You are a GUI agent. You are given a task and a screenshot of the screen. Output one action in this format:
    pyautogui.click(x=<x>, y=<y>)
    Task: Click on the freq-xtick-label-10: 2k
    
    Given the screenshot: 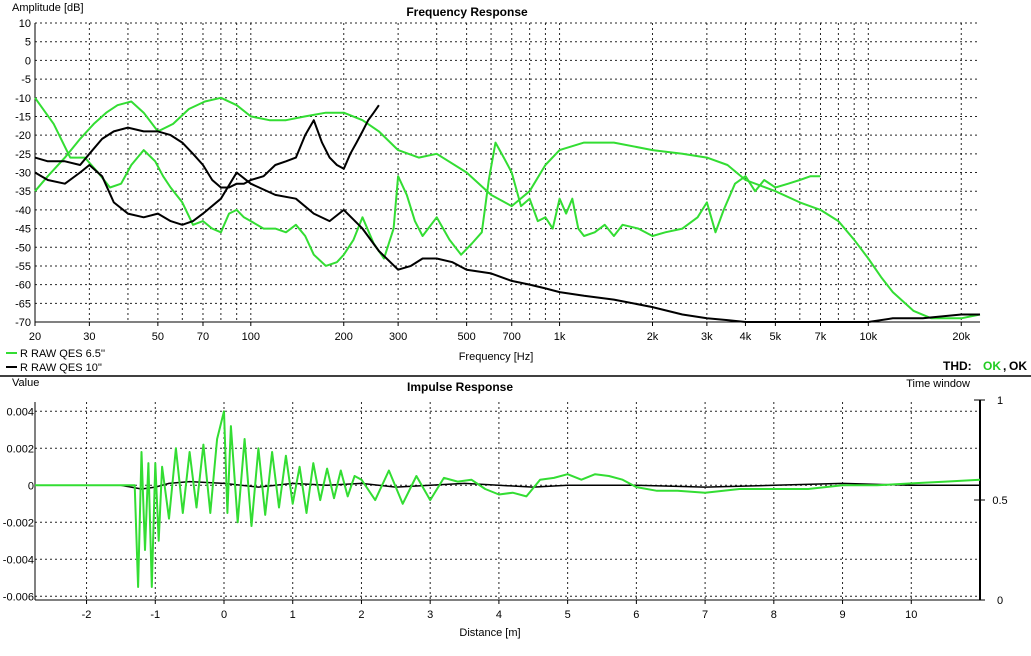 What is the action you would take?
    pyautogui.click(x=653, y=337)
    